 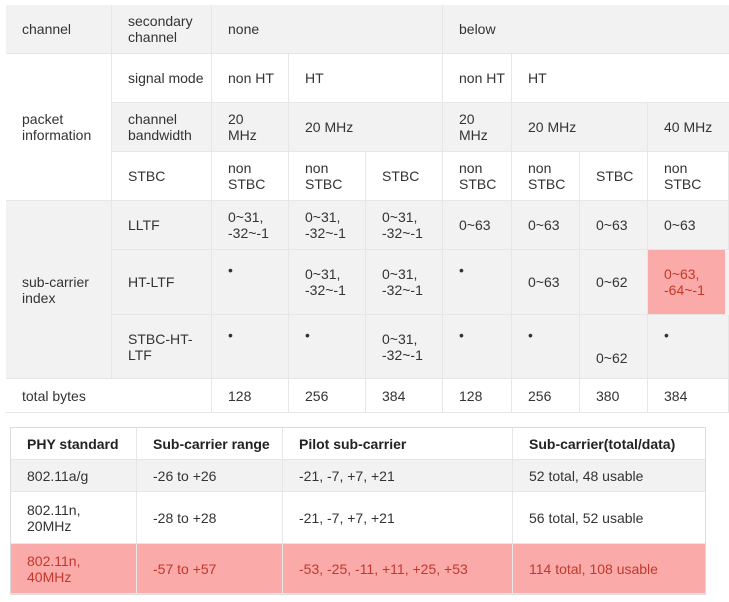 I want to click on phy-standard-value: 802.11n, 40MHz, so click(x=54, y=568).